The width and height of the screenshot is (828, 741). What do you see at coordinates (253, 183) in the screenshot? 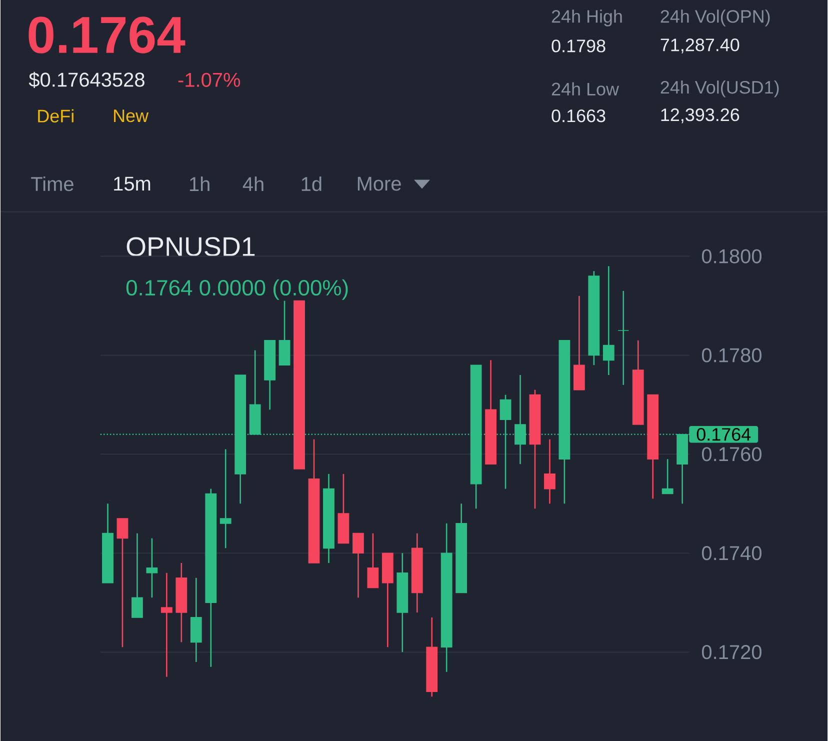
I see `text: 4h` at bounding box center [253, 183].